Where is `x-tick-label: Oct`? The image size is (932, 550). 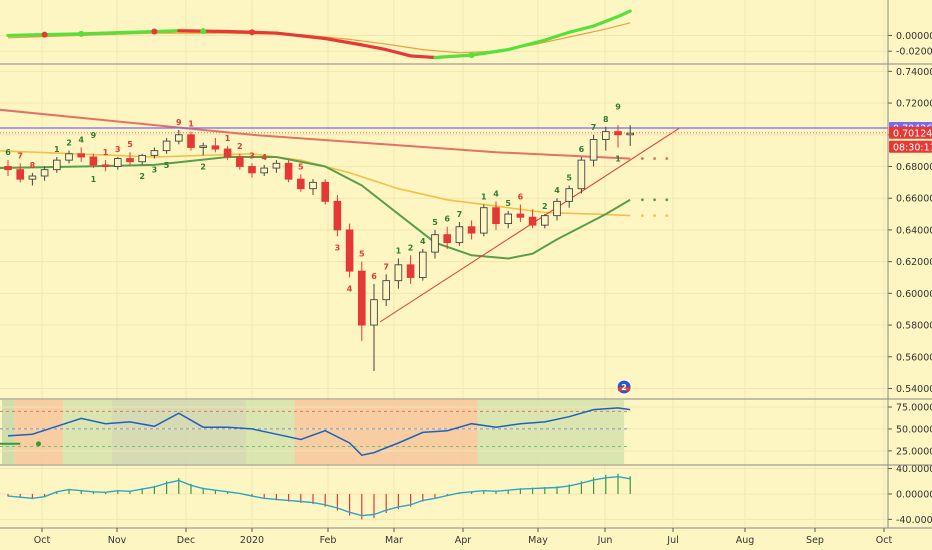 x-tick-label: Oct is located at coordinates (42, 540).